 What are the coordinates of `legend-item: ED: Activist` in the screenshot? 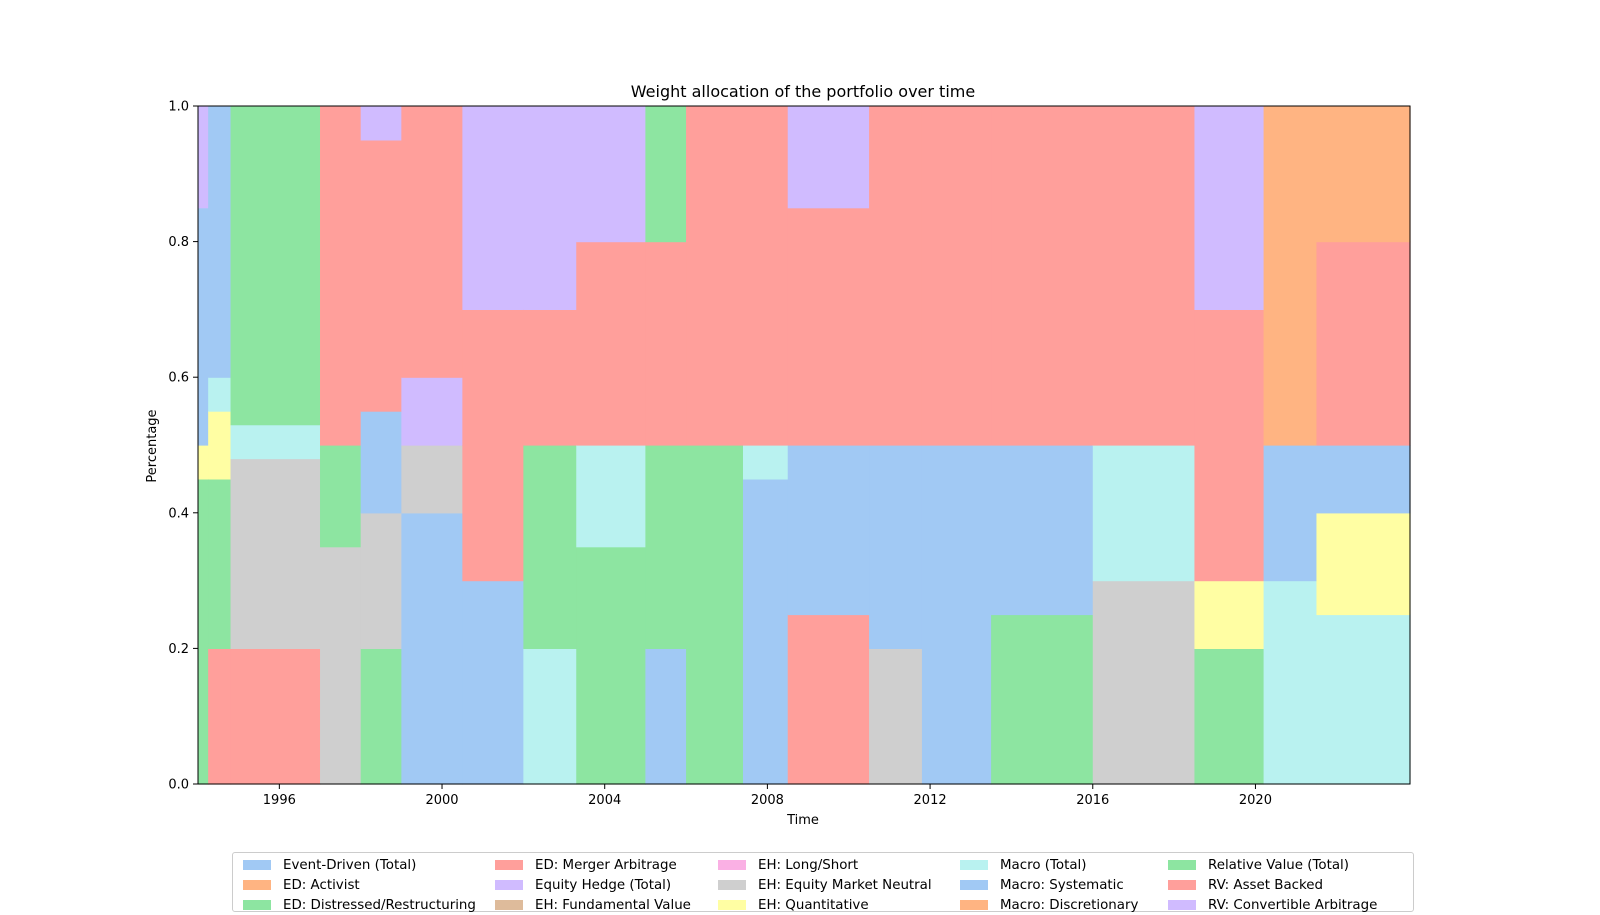 It's located at (301, 885).